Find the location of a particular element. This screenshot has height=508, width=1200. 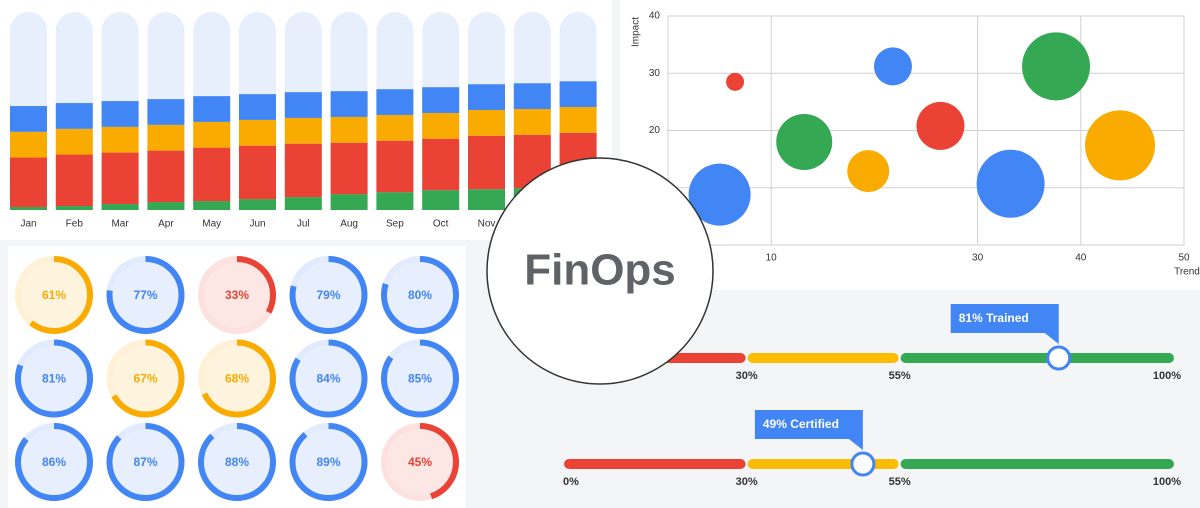

x-axis-label: Trend is located at coordinates (1187, 272).